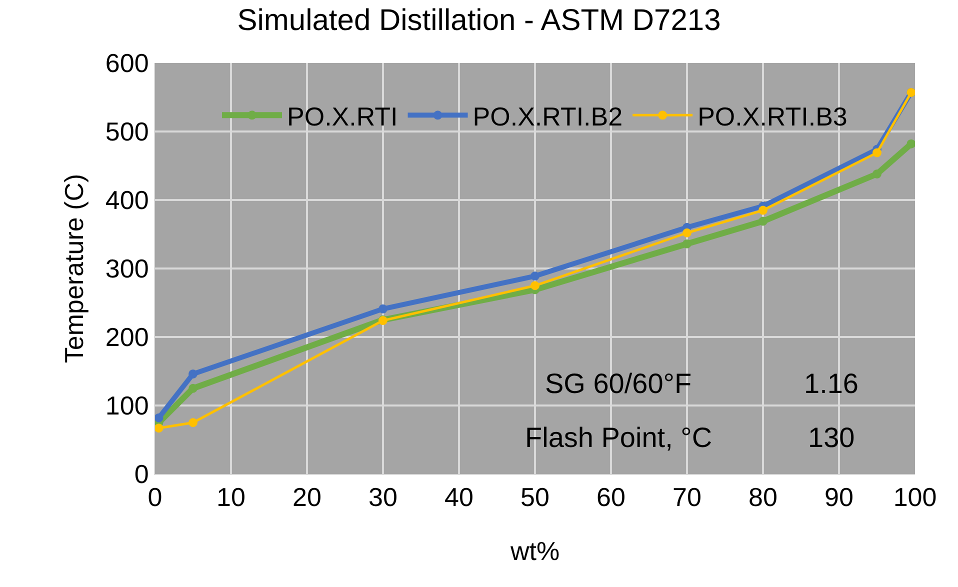  Describe the element at coordinates (611, 497) in the screenshot. I see `x-tick-label: 60` at that location.